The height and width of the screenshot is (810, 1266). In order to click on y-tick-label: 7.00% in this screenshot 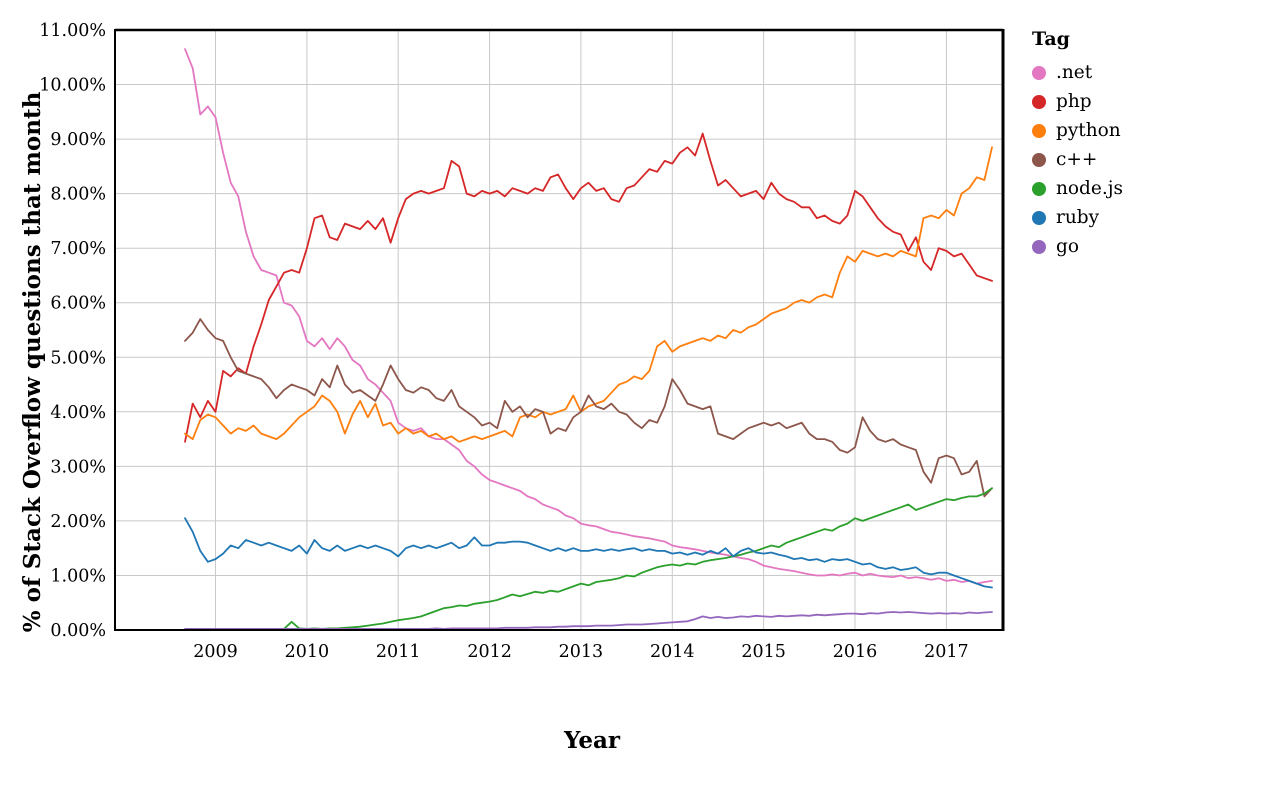, I will do `click(78, 249)`.